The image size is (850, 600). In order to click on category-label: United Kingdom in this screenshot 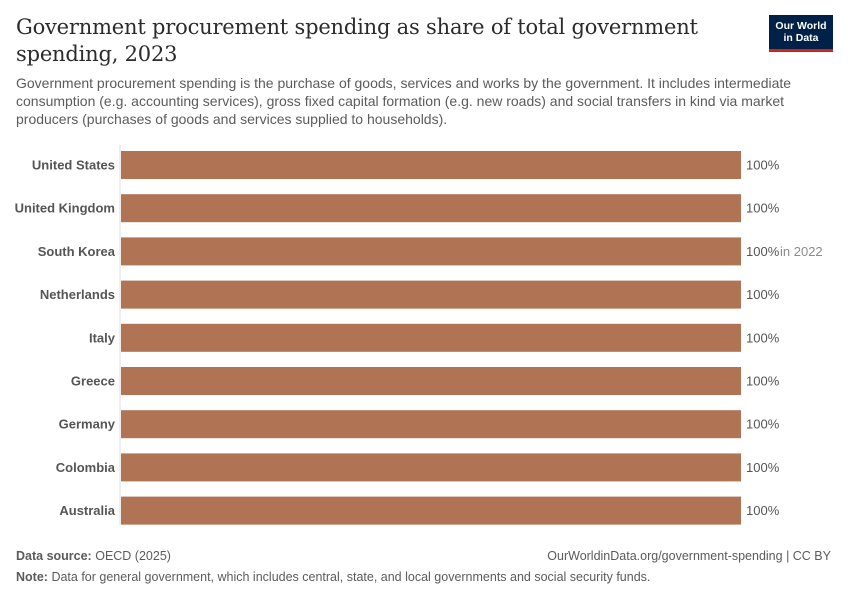, I will do `click(65, 208)`.